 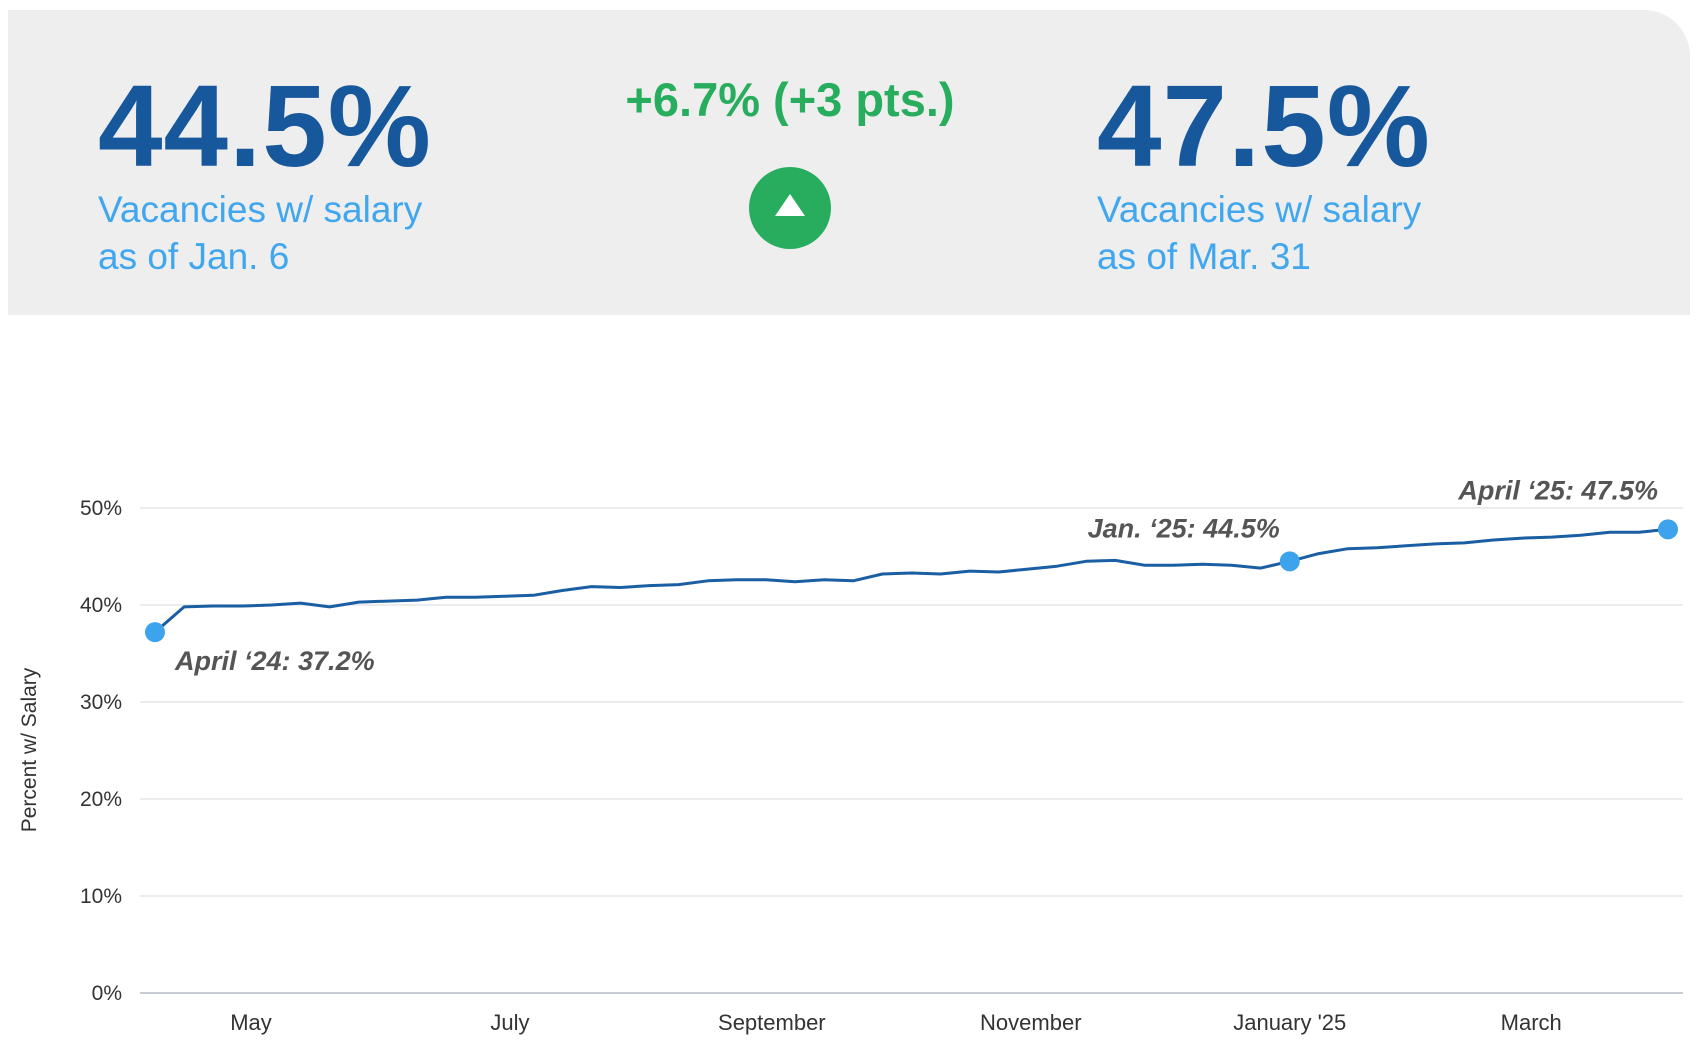 I want to click on start-kpi-label-line2: as of Jan. 6, so click(x=194, y=256).